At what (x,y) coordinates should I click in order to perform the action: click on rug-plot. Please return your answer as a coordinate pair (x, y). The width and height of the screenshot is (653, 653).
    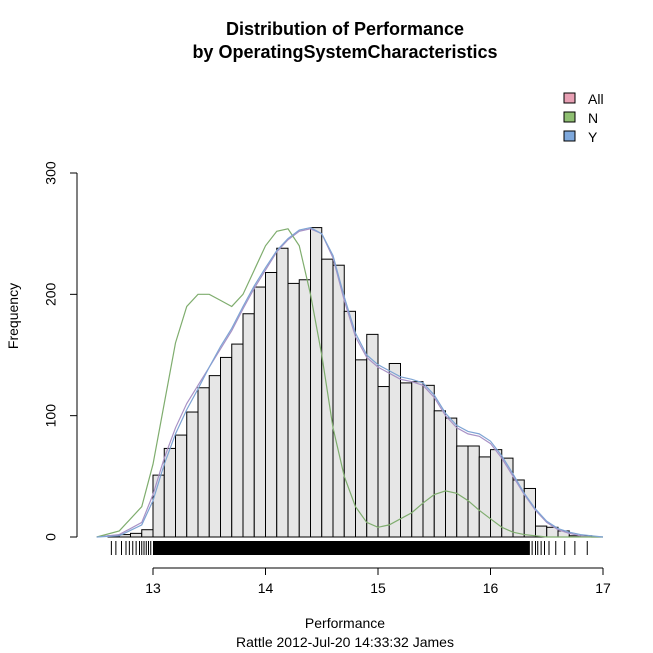
    Looking at the image, I should click on (349, 548).